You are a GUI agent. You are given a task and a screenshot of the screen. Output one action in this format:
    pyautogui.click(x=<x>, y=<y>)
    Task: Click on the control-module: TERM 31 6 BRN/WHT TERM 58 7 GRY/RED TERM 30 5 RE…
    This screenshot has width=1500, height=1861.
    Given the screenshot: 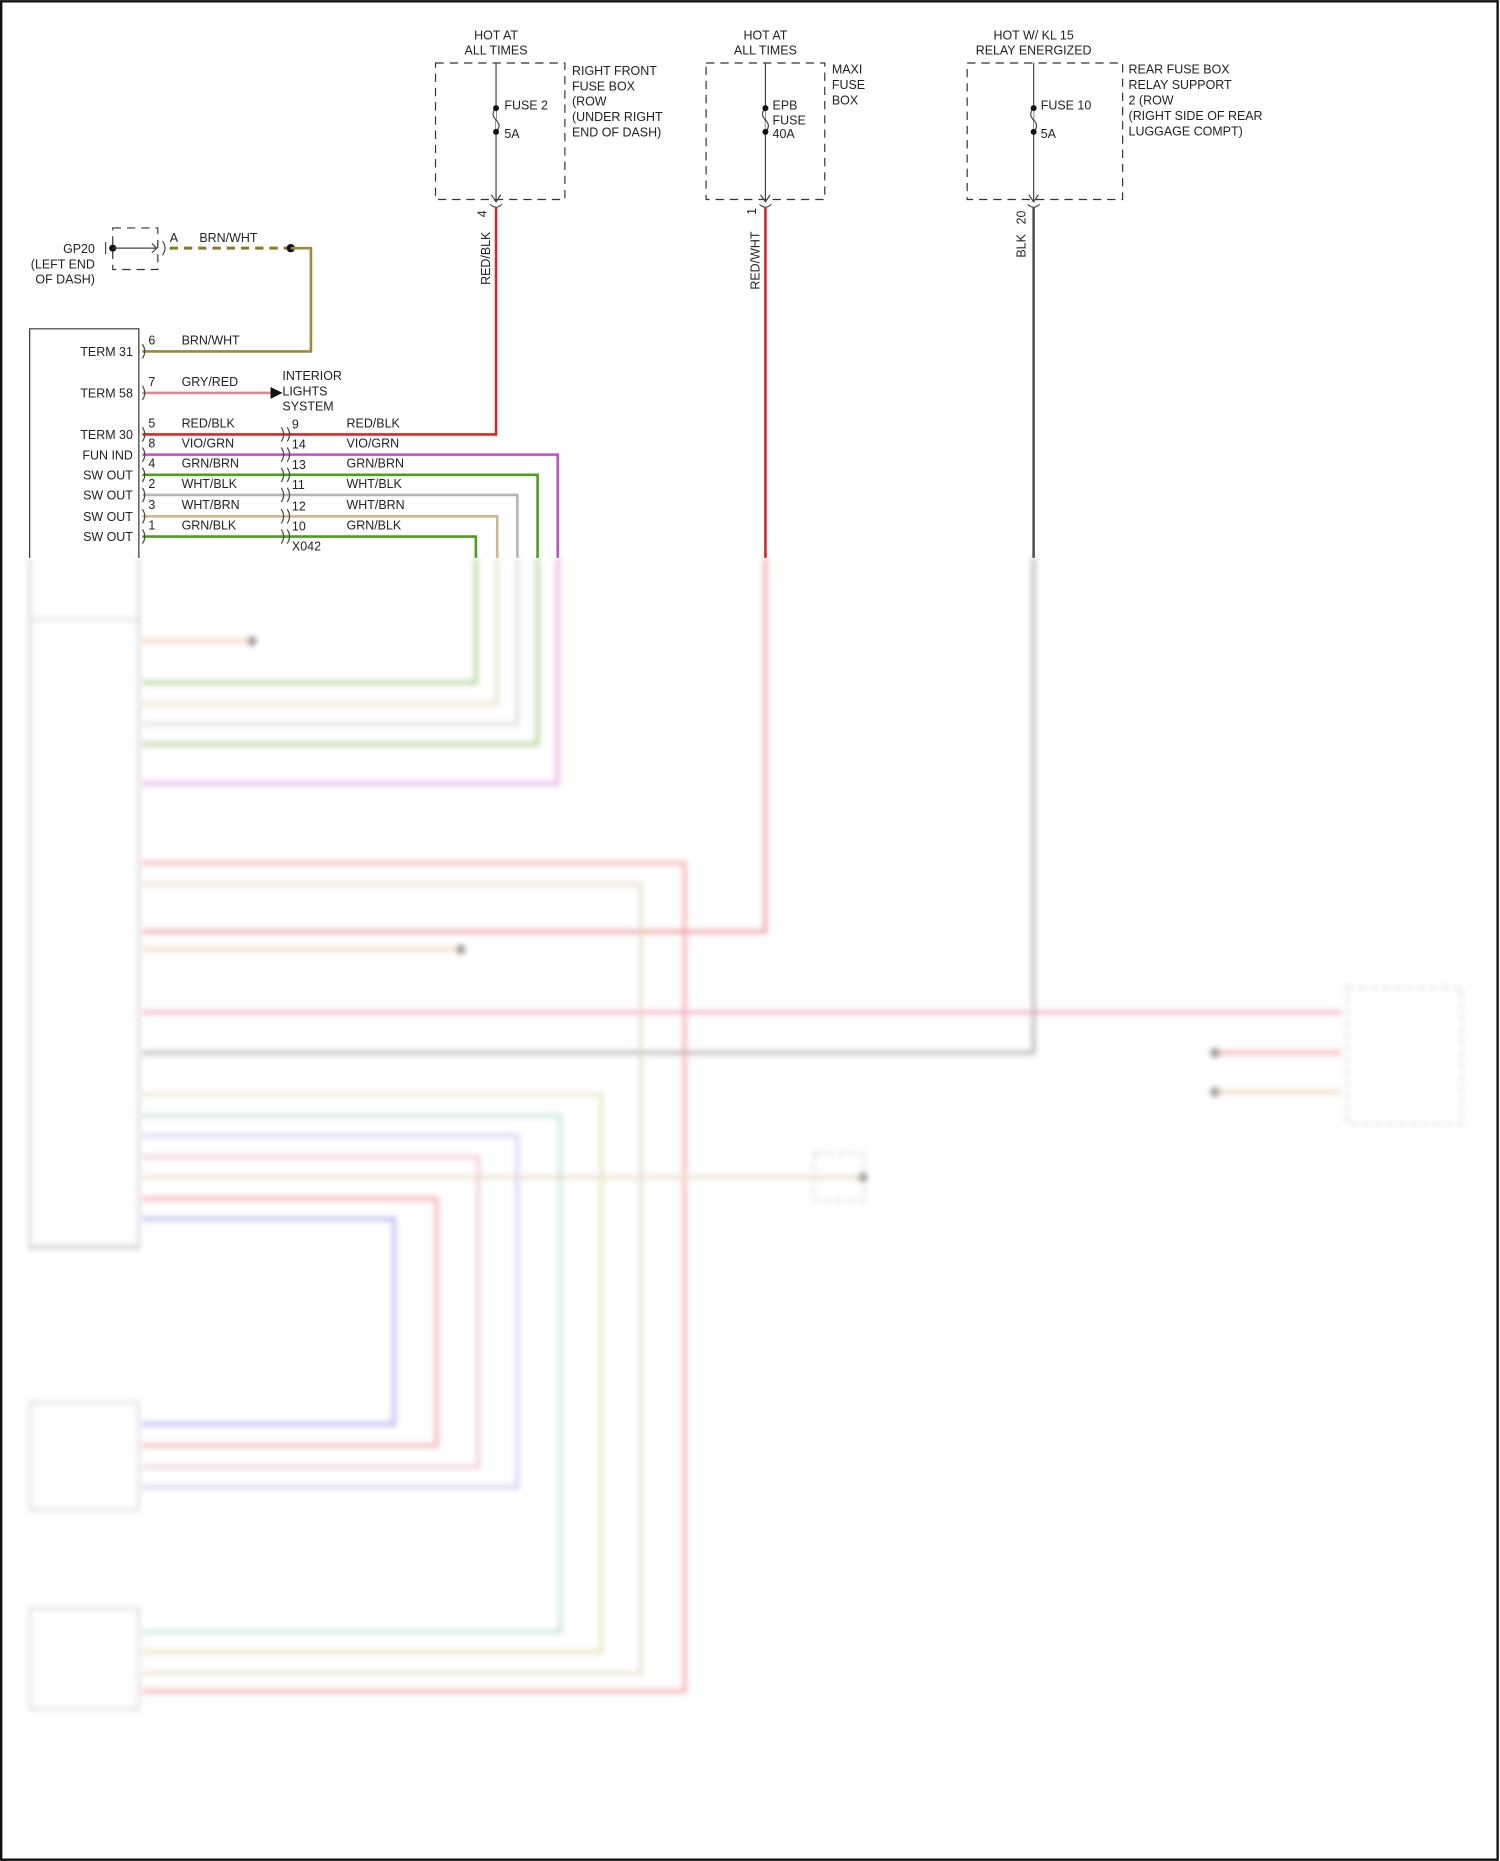 What is the action you would take?
    pyautogui.click(x=134, y=443)
    